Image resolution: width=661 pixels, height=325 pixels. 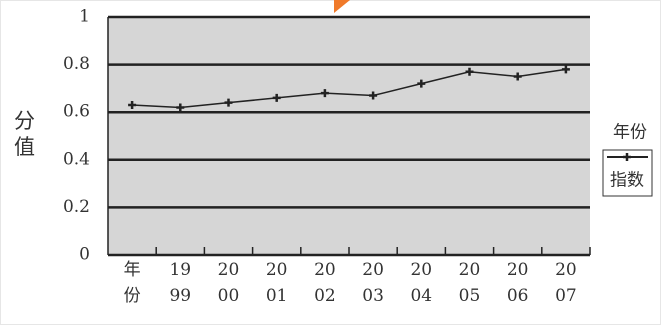 I want to click on x-tick-label: 2000, so click(x=228, y=283).